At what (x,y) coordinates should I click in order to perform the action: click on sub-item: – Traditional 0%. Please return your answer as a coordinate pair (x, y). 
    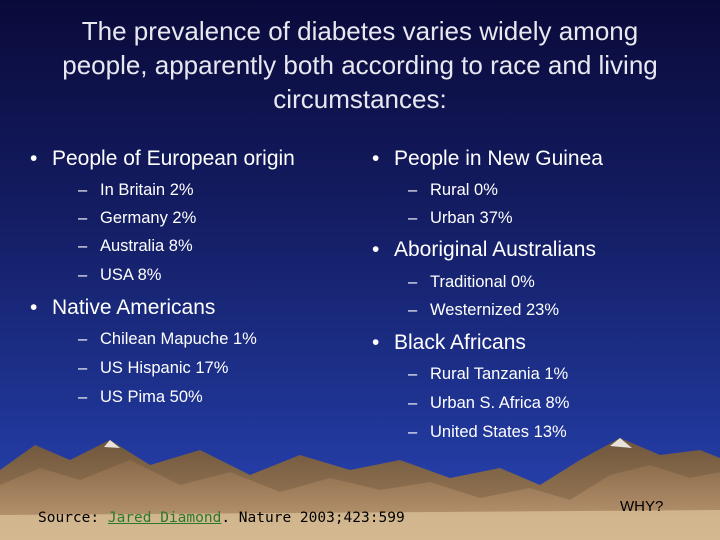
    Looking at the image, I should click on (471, 282).